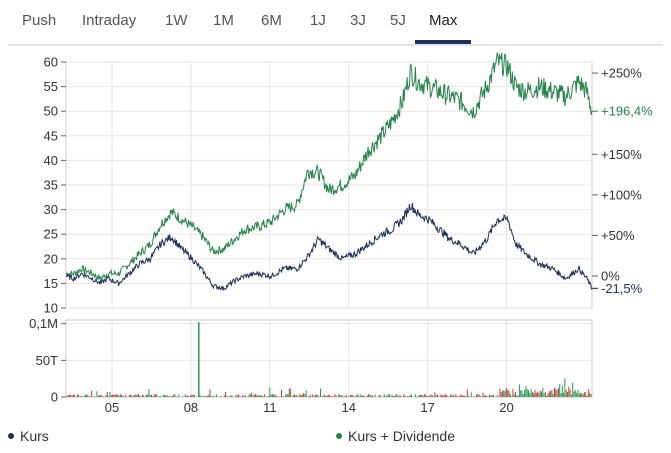 This screenshot has width=671, height=453. What do you see at coordinates (43, 323) in the screenshot?
I see `volume-tick-label: 0,1M` at bounding box center [43, 323].